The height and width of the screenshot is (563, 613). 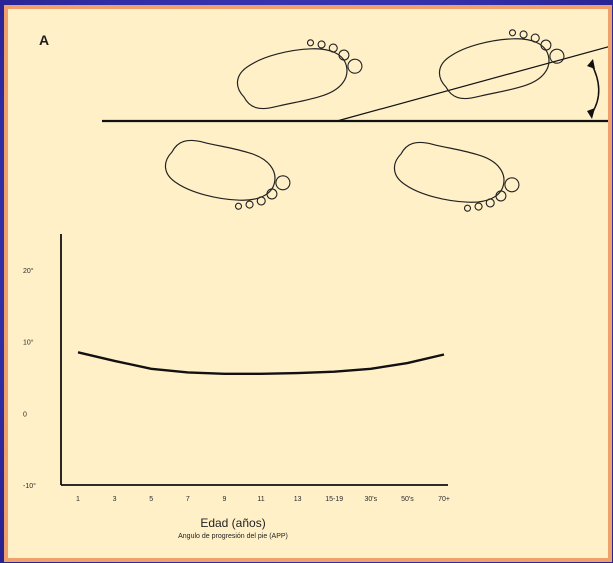 I want to click on x-tick-label: 11, so click(x=260, y=499).